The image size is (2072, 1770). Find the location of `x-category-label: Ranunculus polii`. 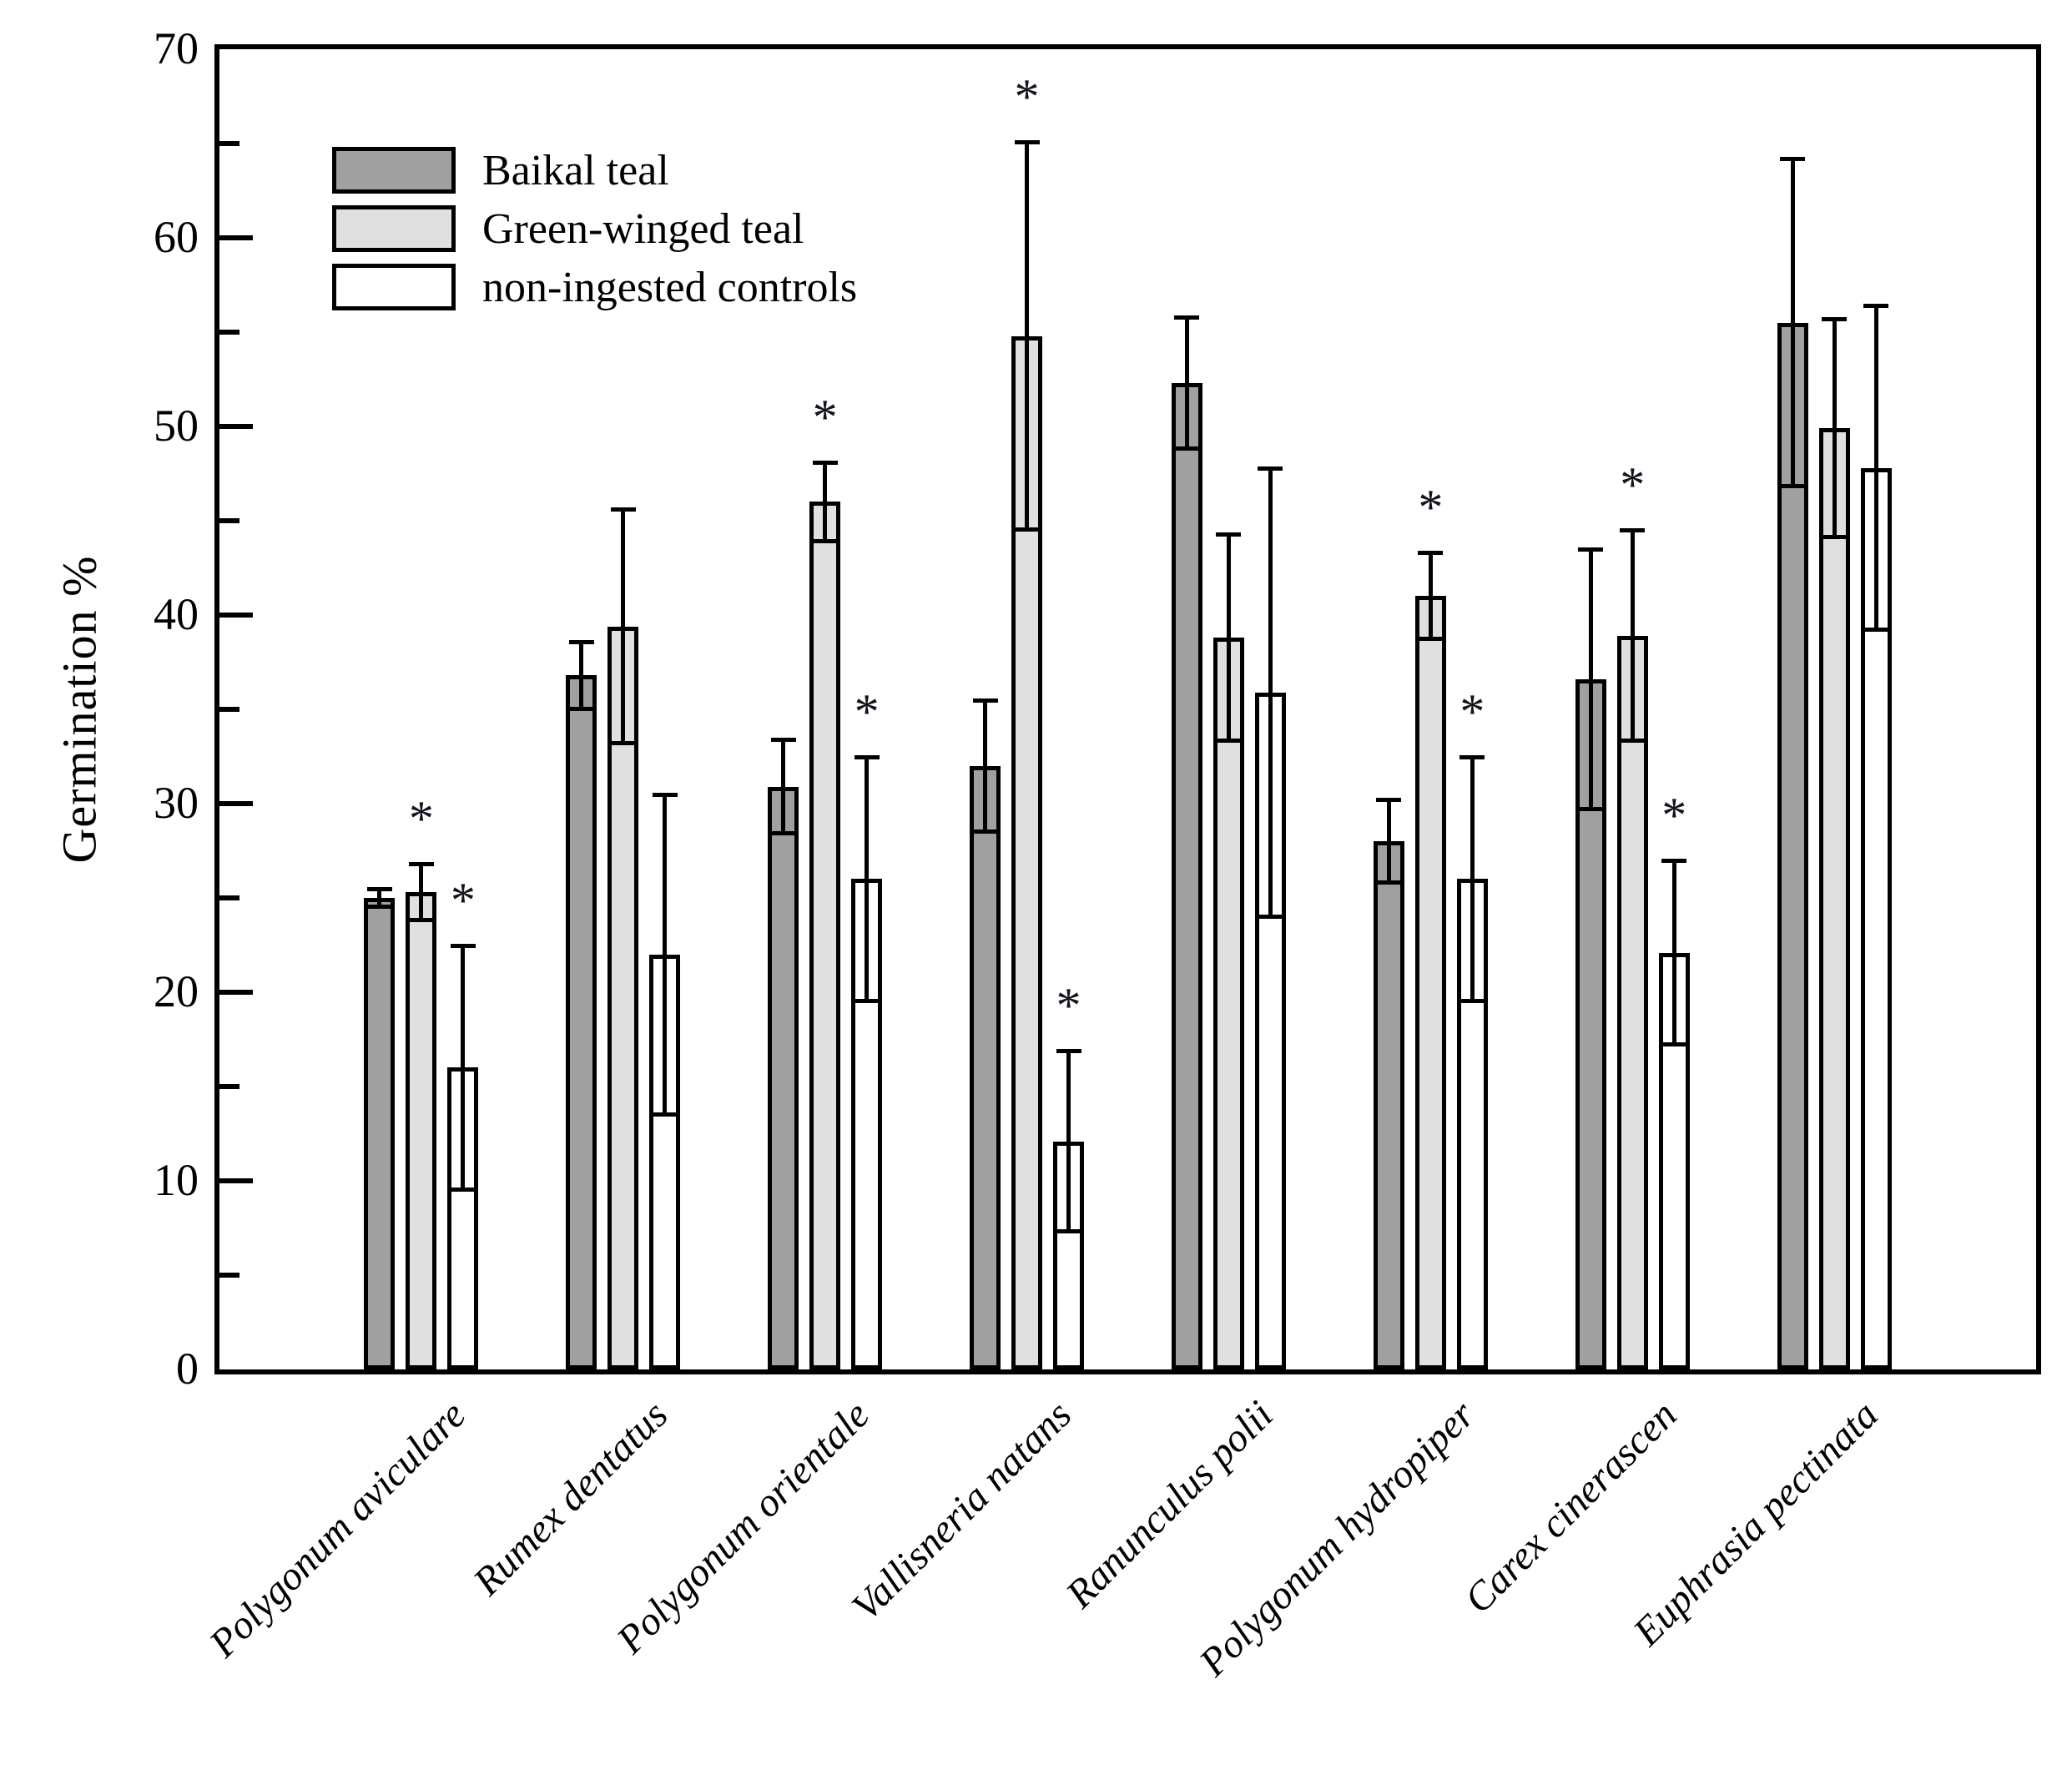

x-category-label: Ranunculus polii is located at coordinates (1169, 1504).